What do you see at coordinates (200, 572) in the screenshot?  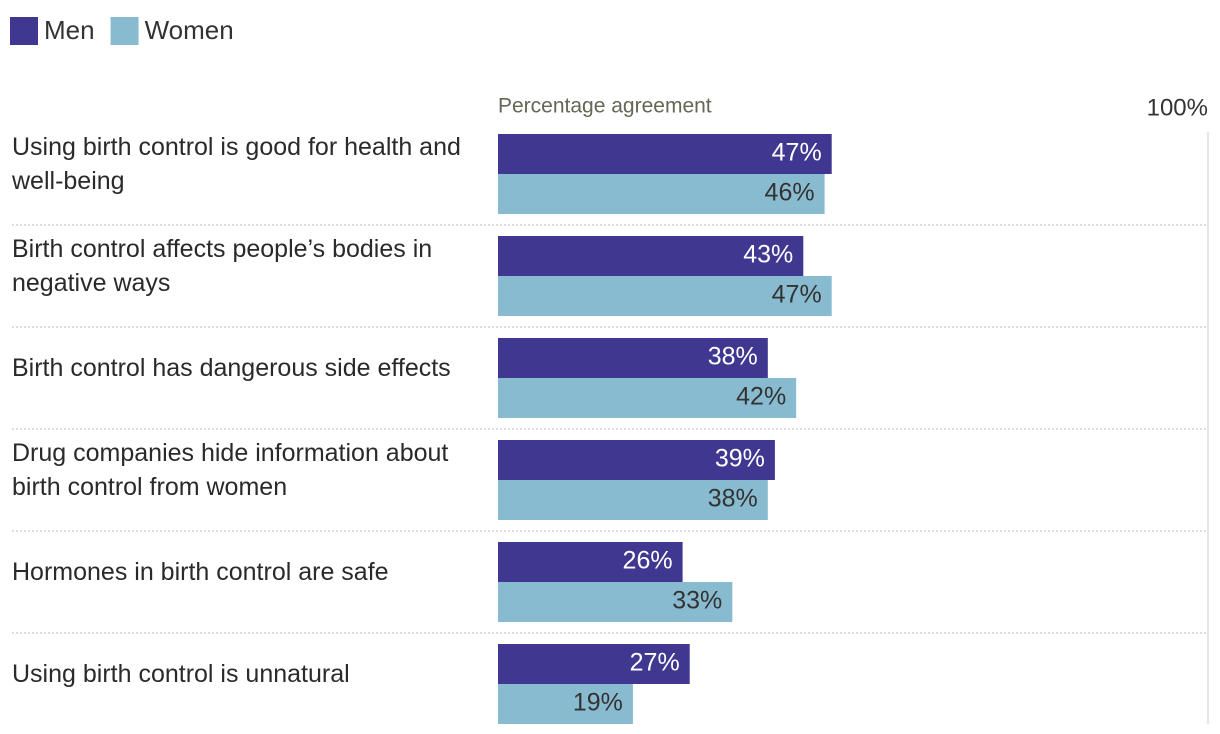 I see `category-label: Hormones in birth control are safe` at bounding box center [200, 572].